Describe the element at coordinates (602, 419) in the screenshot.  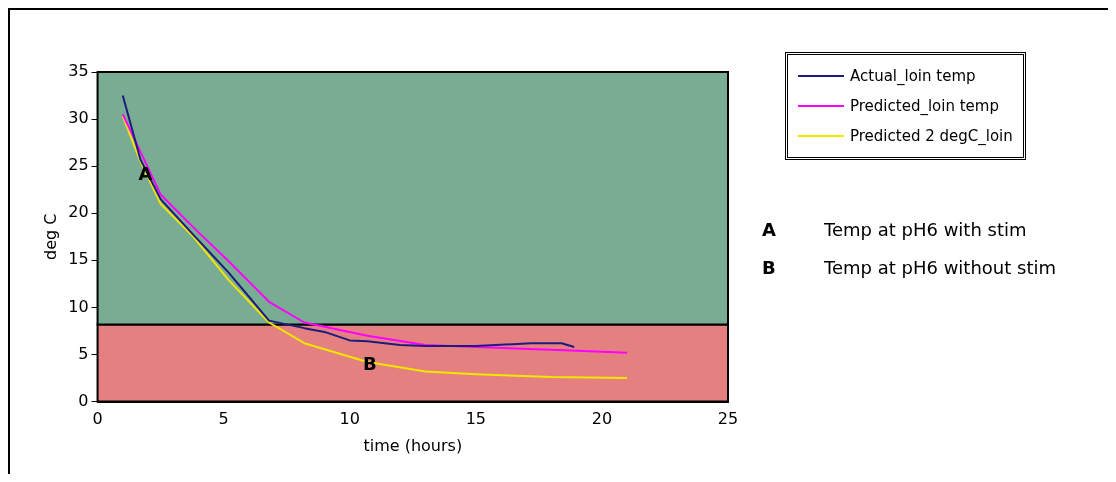
I see `x-tick-label: 20` at that location.